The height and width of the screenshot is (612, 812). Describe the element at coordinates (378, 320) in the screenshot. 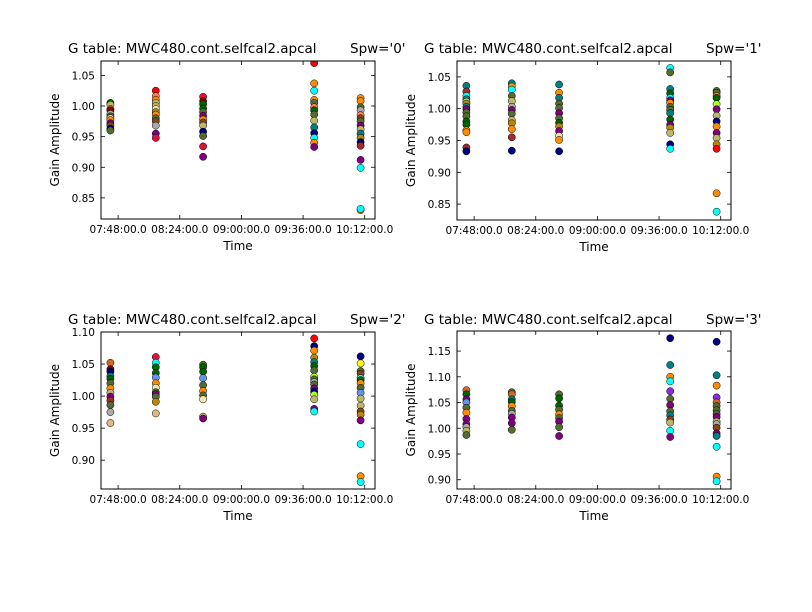

I see `subplot-spw-label: Spw='2'` at that location.